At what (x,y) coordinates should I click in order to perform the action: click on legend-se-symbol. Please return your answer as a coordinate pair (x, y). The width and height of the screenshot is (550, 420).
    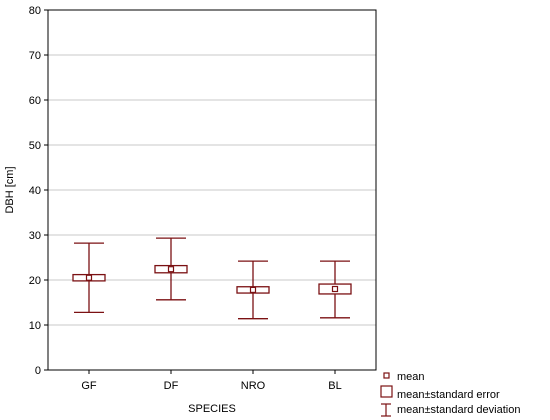
    Looking at the image, I should click on (386, 391).